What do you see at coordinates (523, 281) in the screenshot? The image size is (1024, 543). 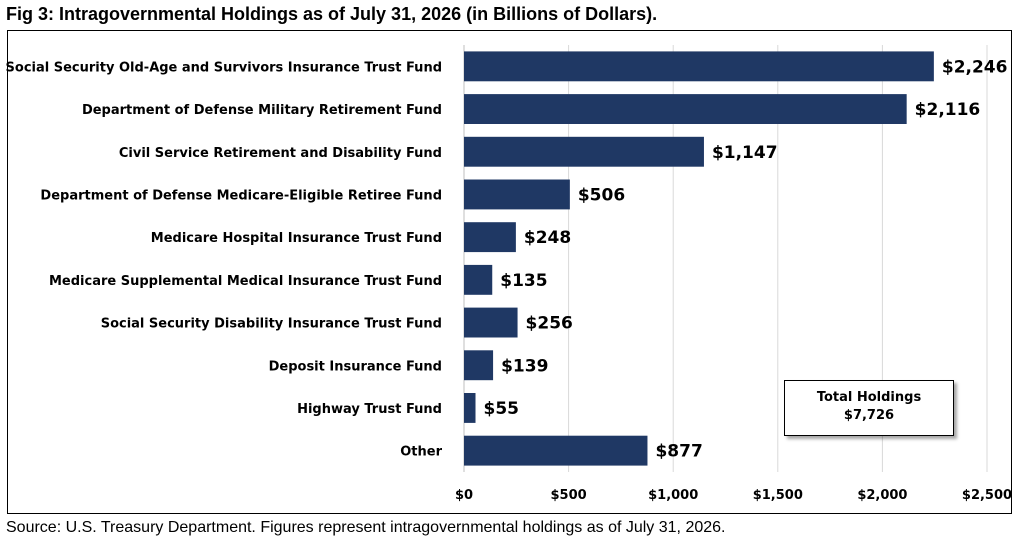 I see `data-label: $135` at bounding box center [523, 281].